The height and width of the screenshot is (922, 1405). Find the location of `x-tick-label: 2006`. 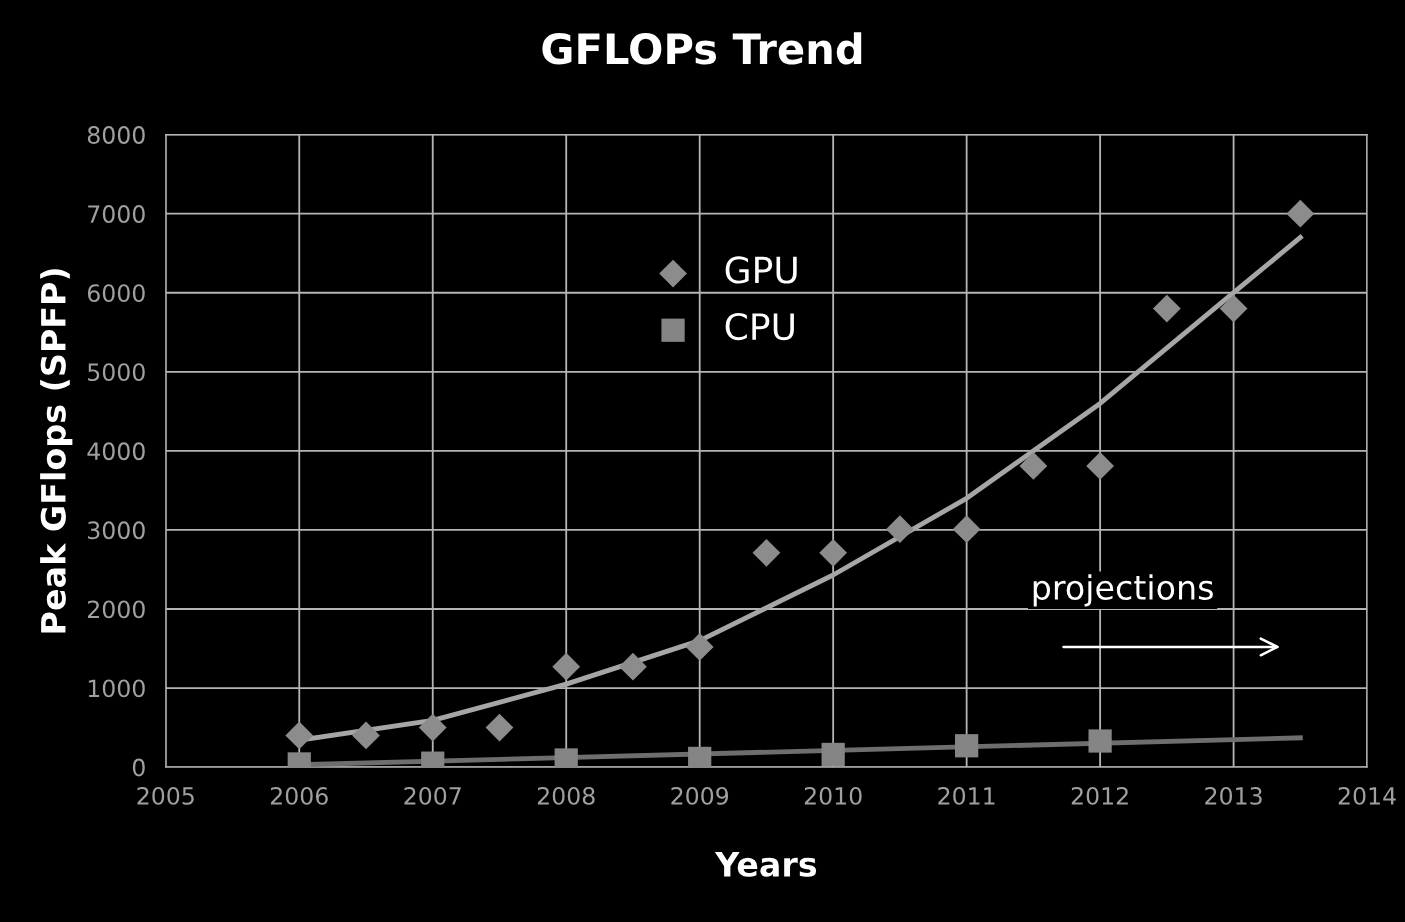

x-tick-label: 2006 is located at coordinates (299, 795).